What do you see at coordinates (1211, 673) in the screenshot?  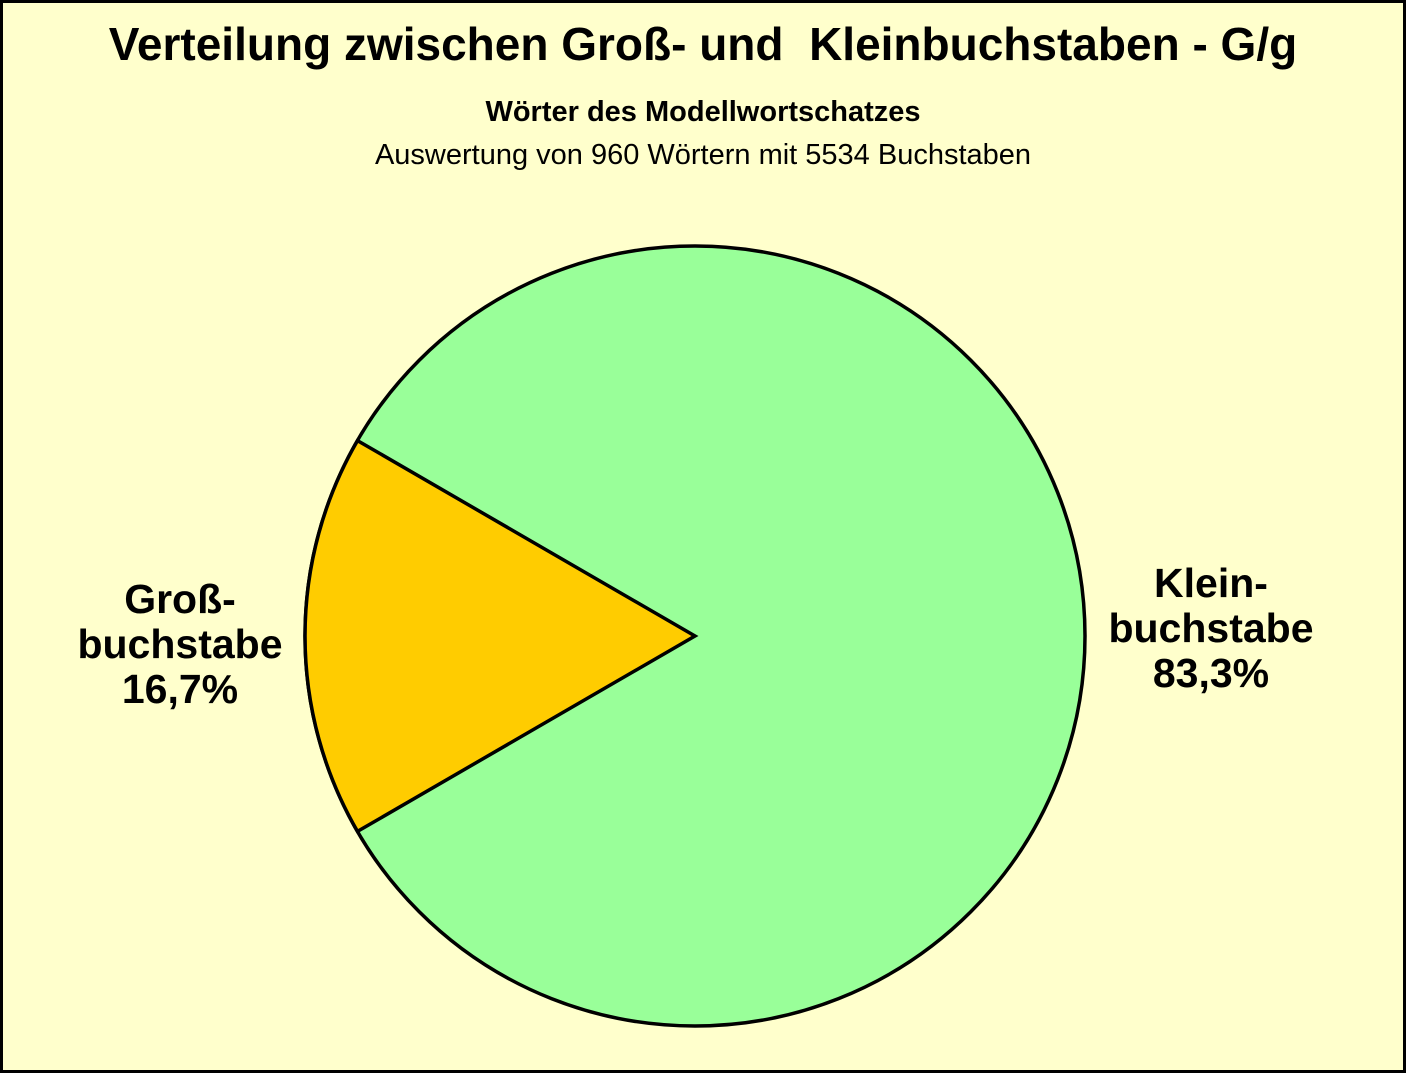 I see `label-line-percent: 83,3%` at bounding box center [1211, 673].